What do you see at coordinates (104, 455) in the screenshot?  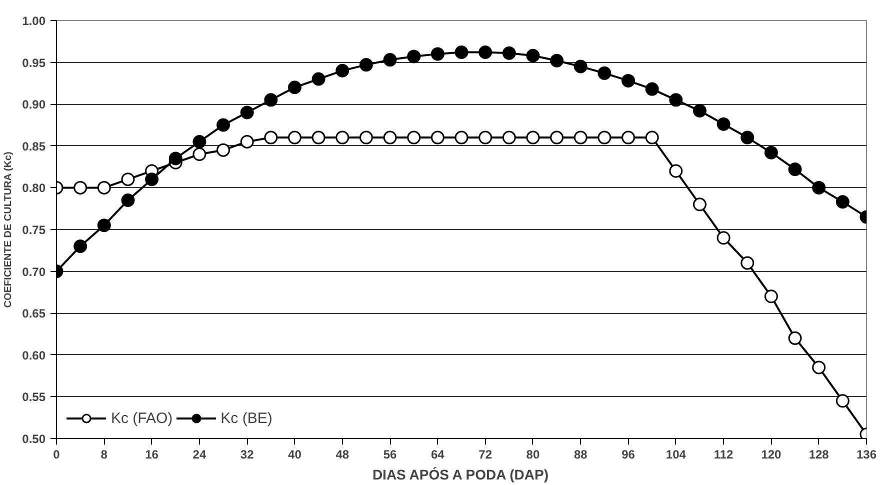 I see `x-tick-label: 8` at bounding box center [104, 455].